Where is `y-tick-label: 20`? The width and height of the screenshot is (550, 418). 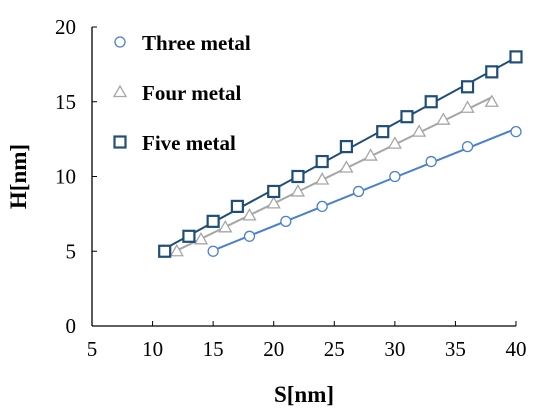
y-tick-label: 20 is located at coordinates (65, 27).